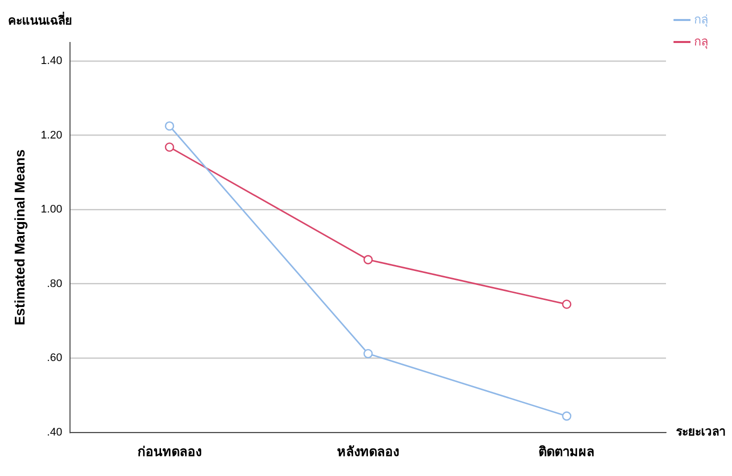  I want to click on y-tick-label: .40, so click(54, 432).